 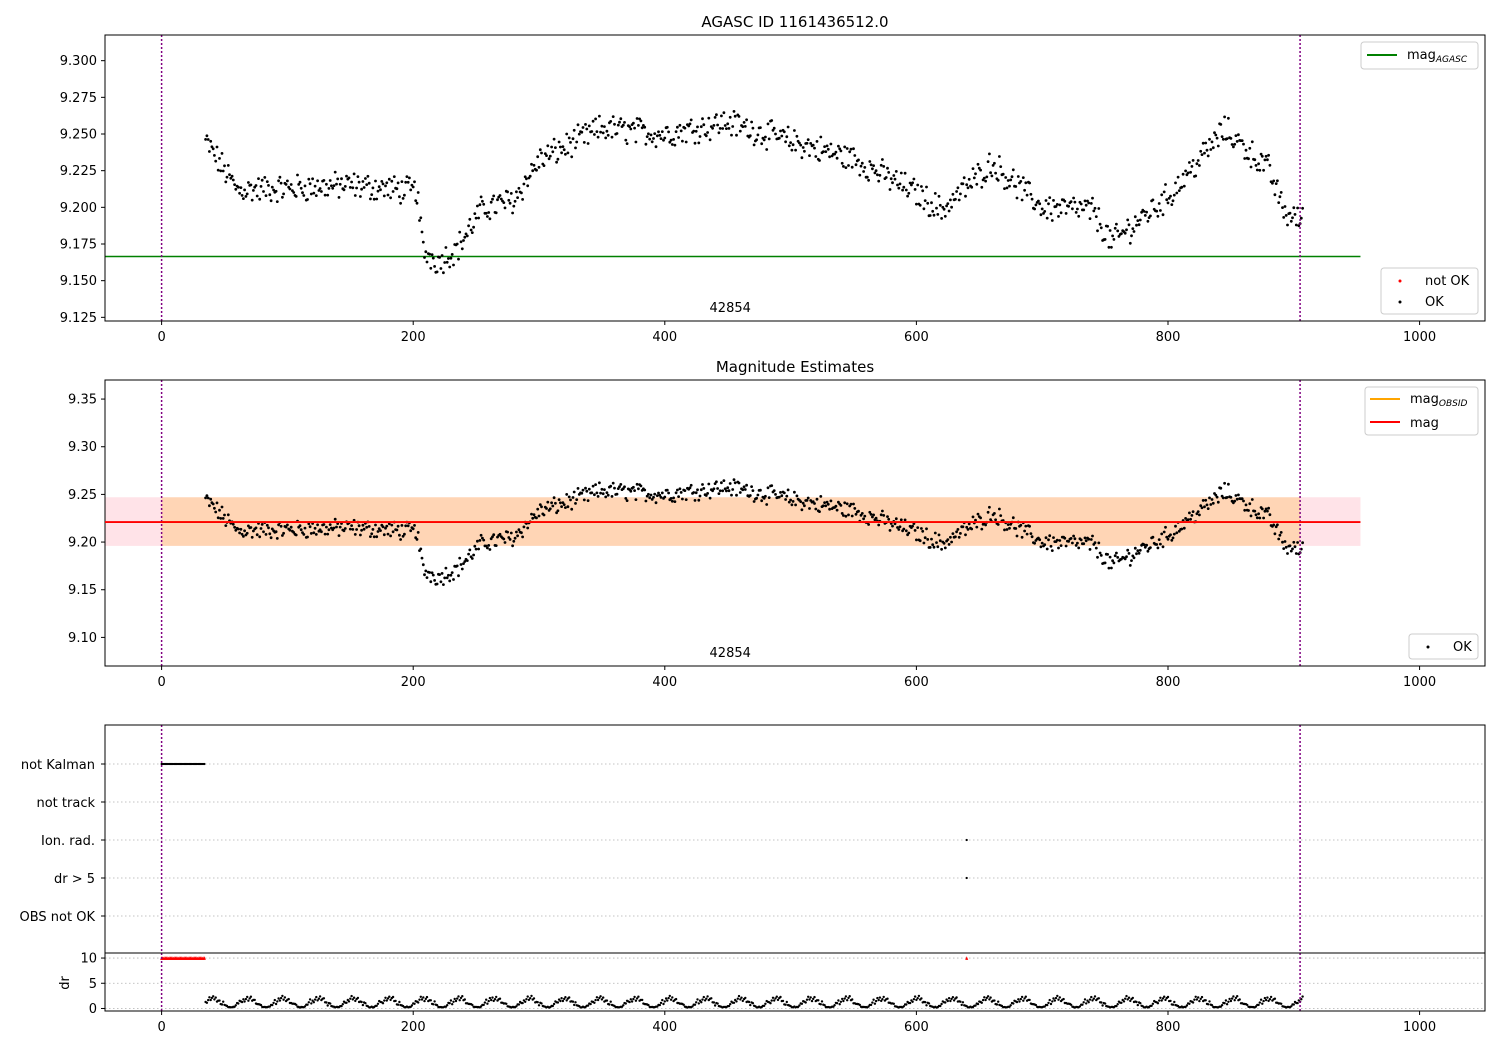 I want to click on flag-category-label: dr > 5, so click(x=74, y=879).